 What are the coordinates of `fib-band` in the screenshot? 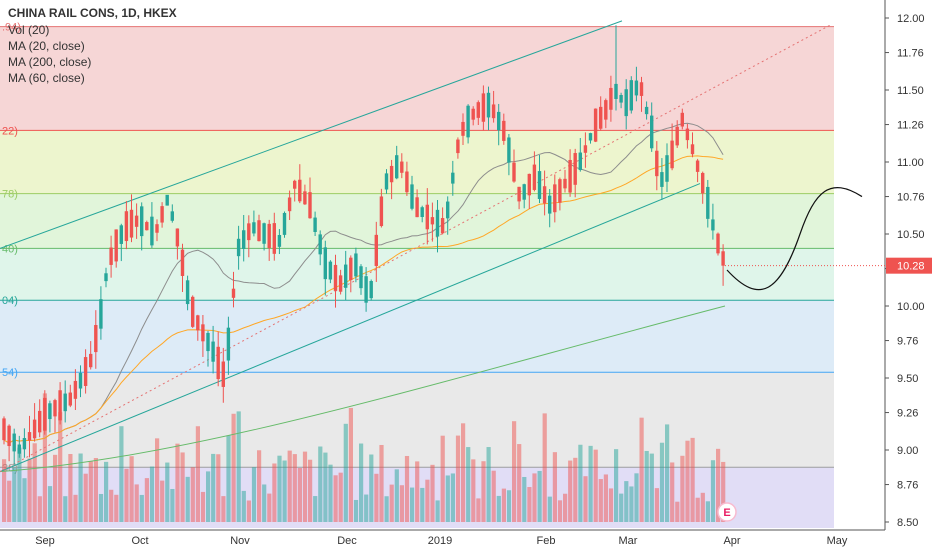 It's located at (417, 274).